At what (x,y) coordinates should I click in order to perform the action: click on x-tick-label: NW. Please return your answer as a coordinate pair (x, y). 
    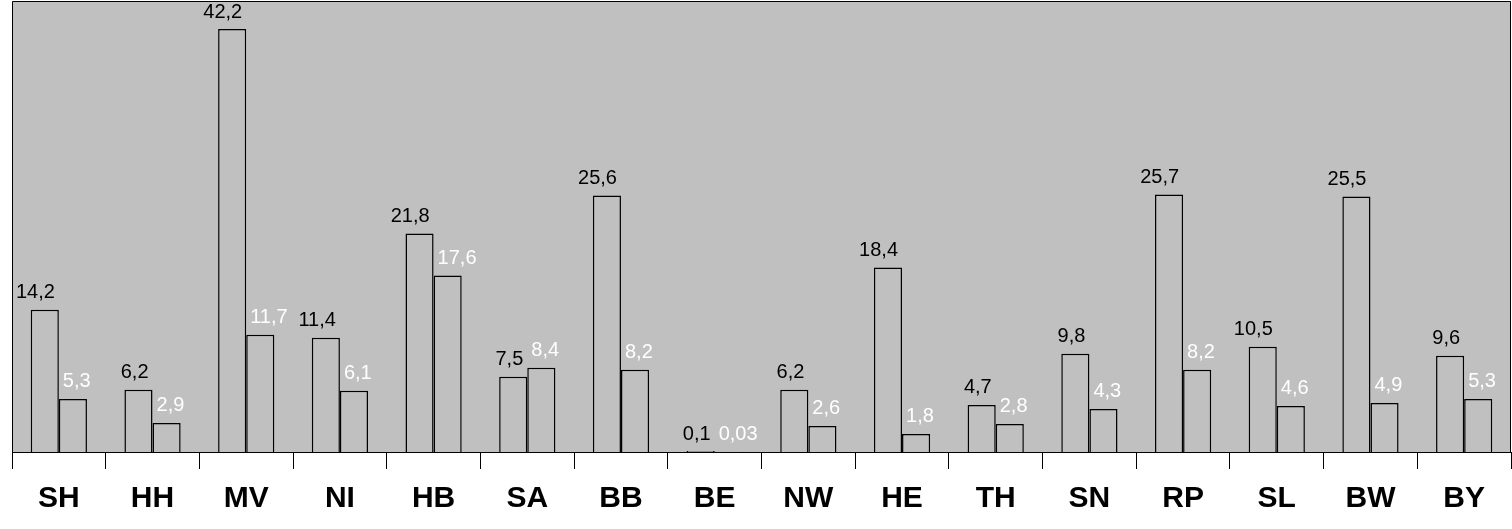
    Looking at the image, I should click on (809, 497).